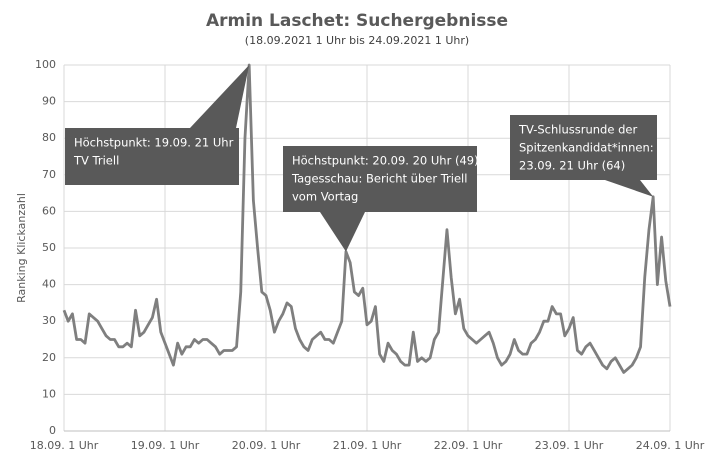  Describe the element at coordinates (670, 445) in the screenshot. I see `x-tick-label: 24.09. 1 Uhr` at that location.